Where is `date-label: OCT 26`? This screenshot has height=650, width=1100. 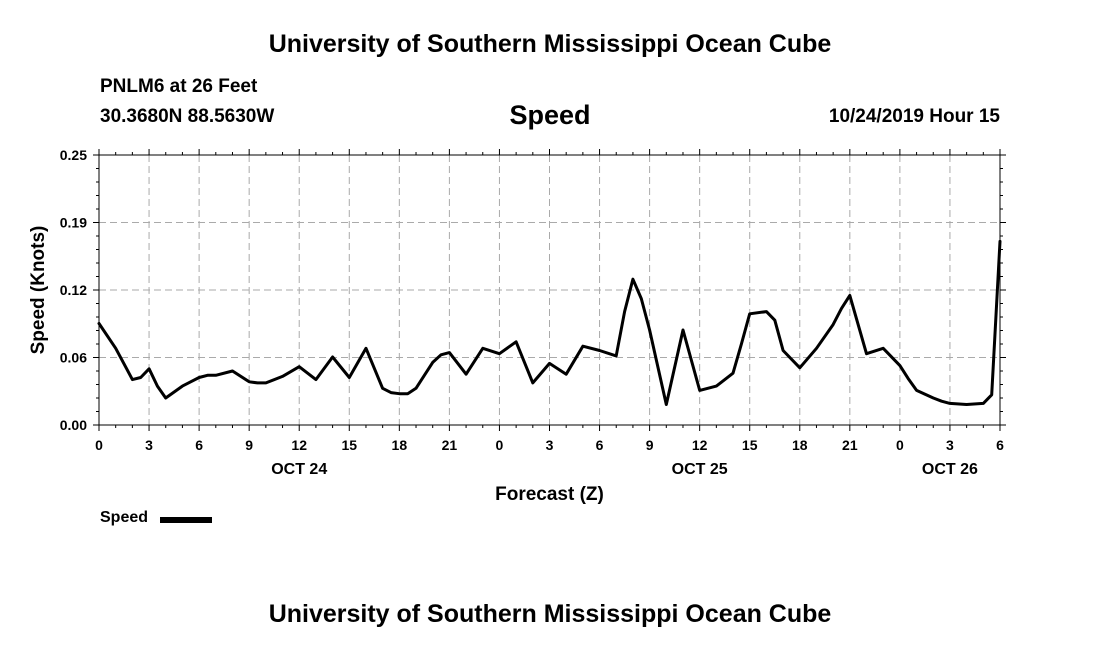
date-label: OCT 26 is located at coordinates (950, 469).